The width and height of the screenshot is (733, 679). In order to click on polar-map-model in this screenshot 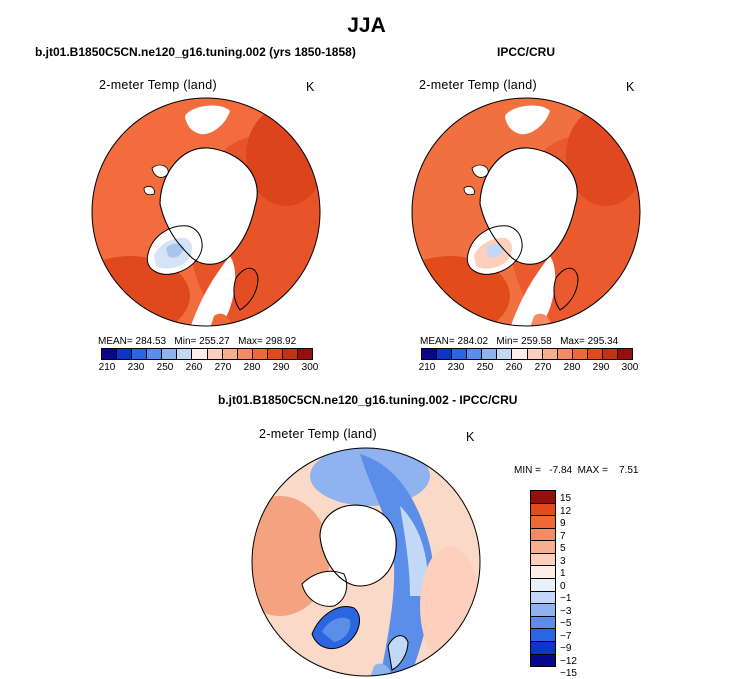, I will do `click(206, 212)`.